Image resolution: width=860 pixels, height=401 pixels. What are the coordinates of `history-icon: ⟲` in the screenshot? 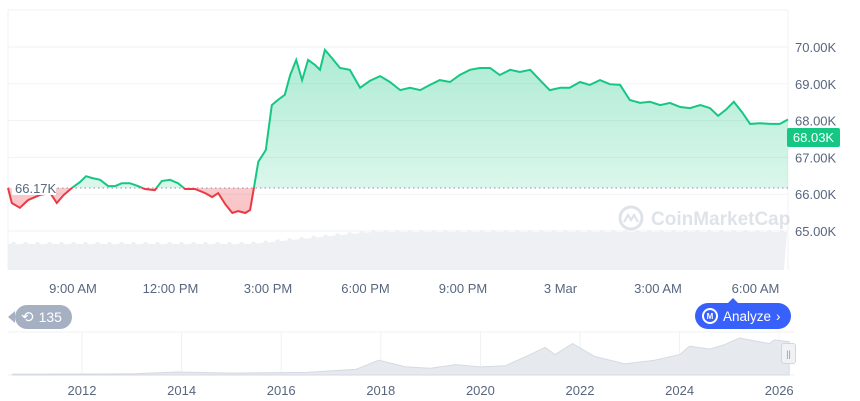 It's located at (27, 317).